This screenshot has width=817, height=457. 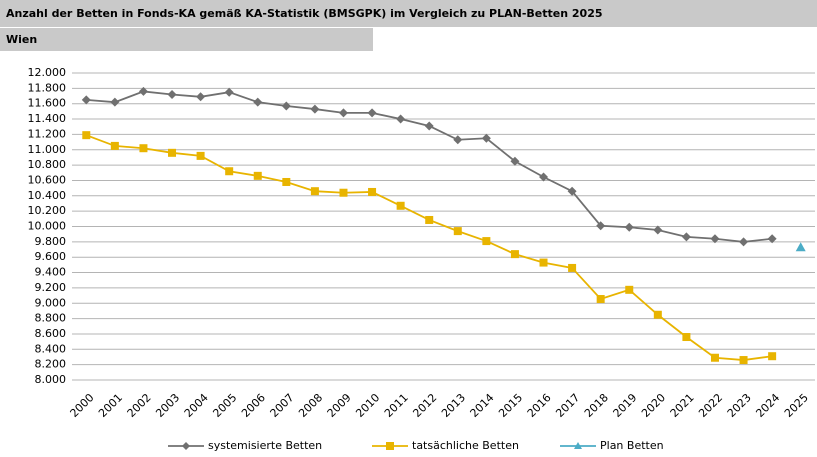 I want to click on y-tick-label: 11.000, so click(x=47, y=149).